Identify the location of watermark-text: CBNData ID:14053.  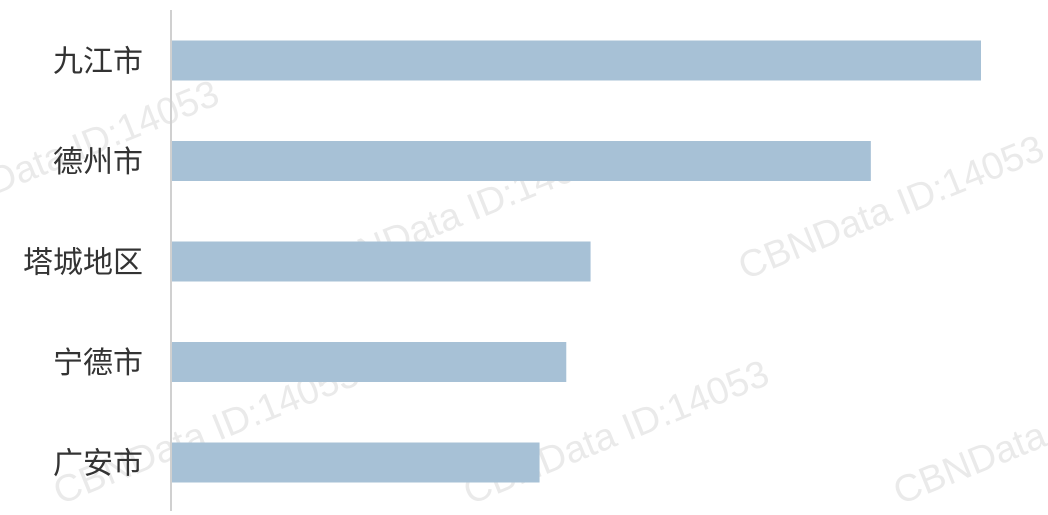
(968, 432).